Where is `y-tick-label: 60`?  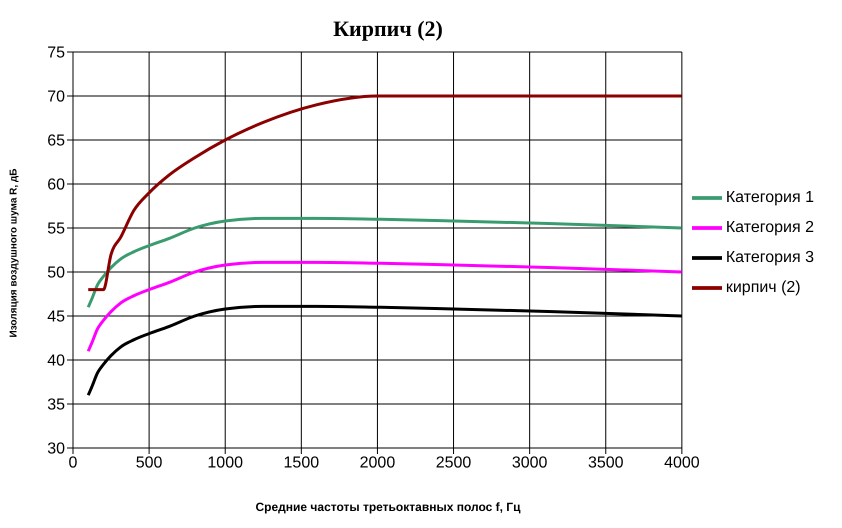
y-tick-label: 60 is located at coordinates (56, 185).